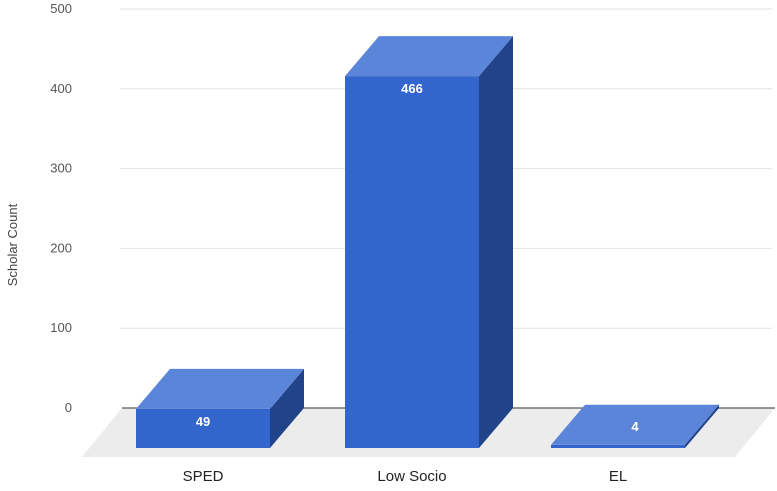 The image size is (777, 491). Describe the element at coordinates (203, 421) in the screenshot. I see `data-label: 49` at that location.